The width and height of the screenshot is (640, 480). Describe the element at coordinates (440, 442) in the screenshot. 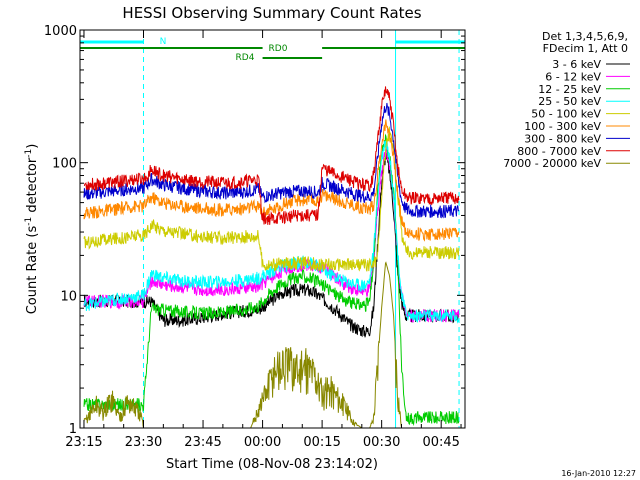

I see `x-tick-label-7: 00:45` at that location.